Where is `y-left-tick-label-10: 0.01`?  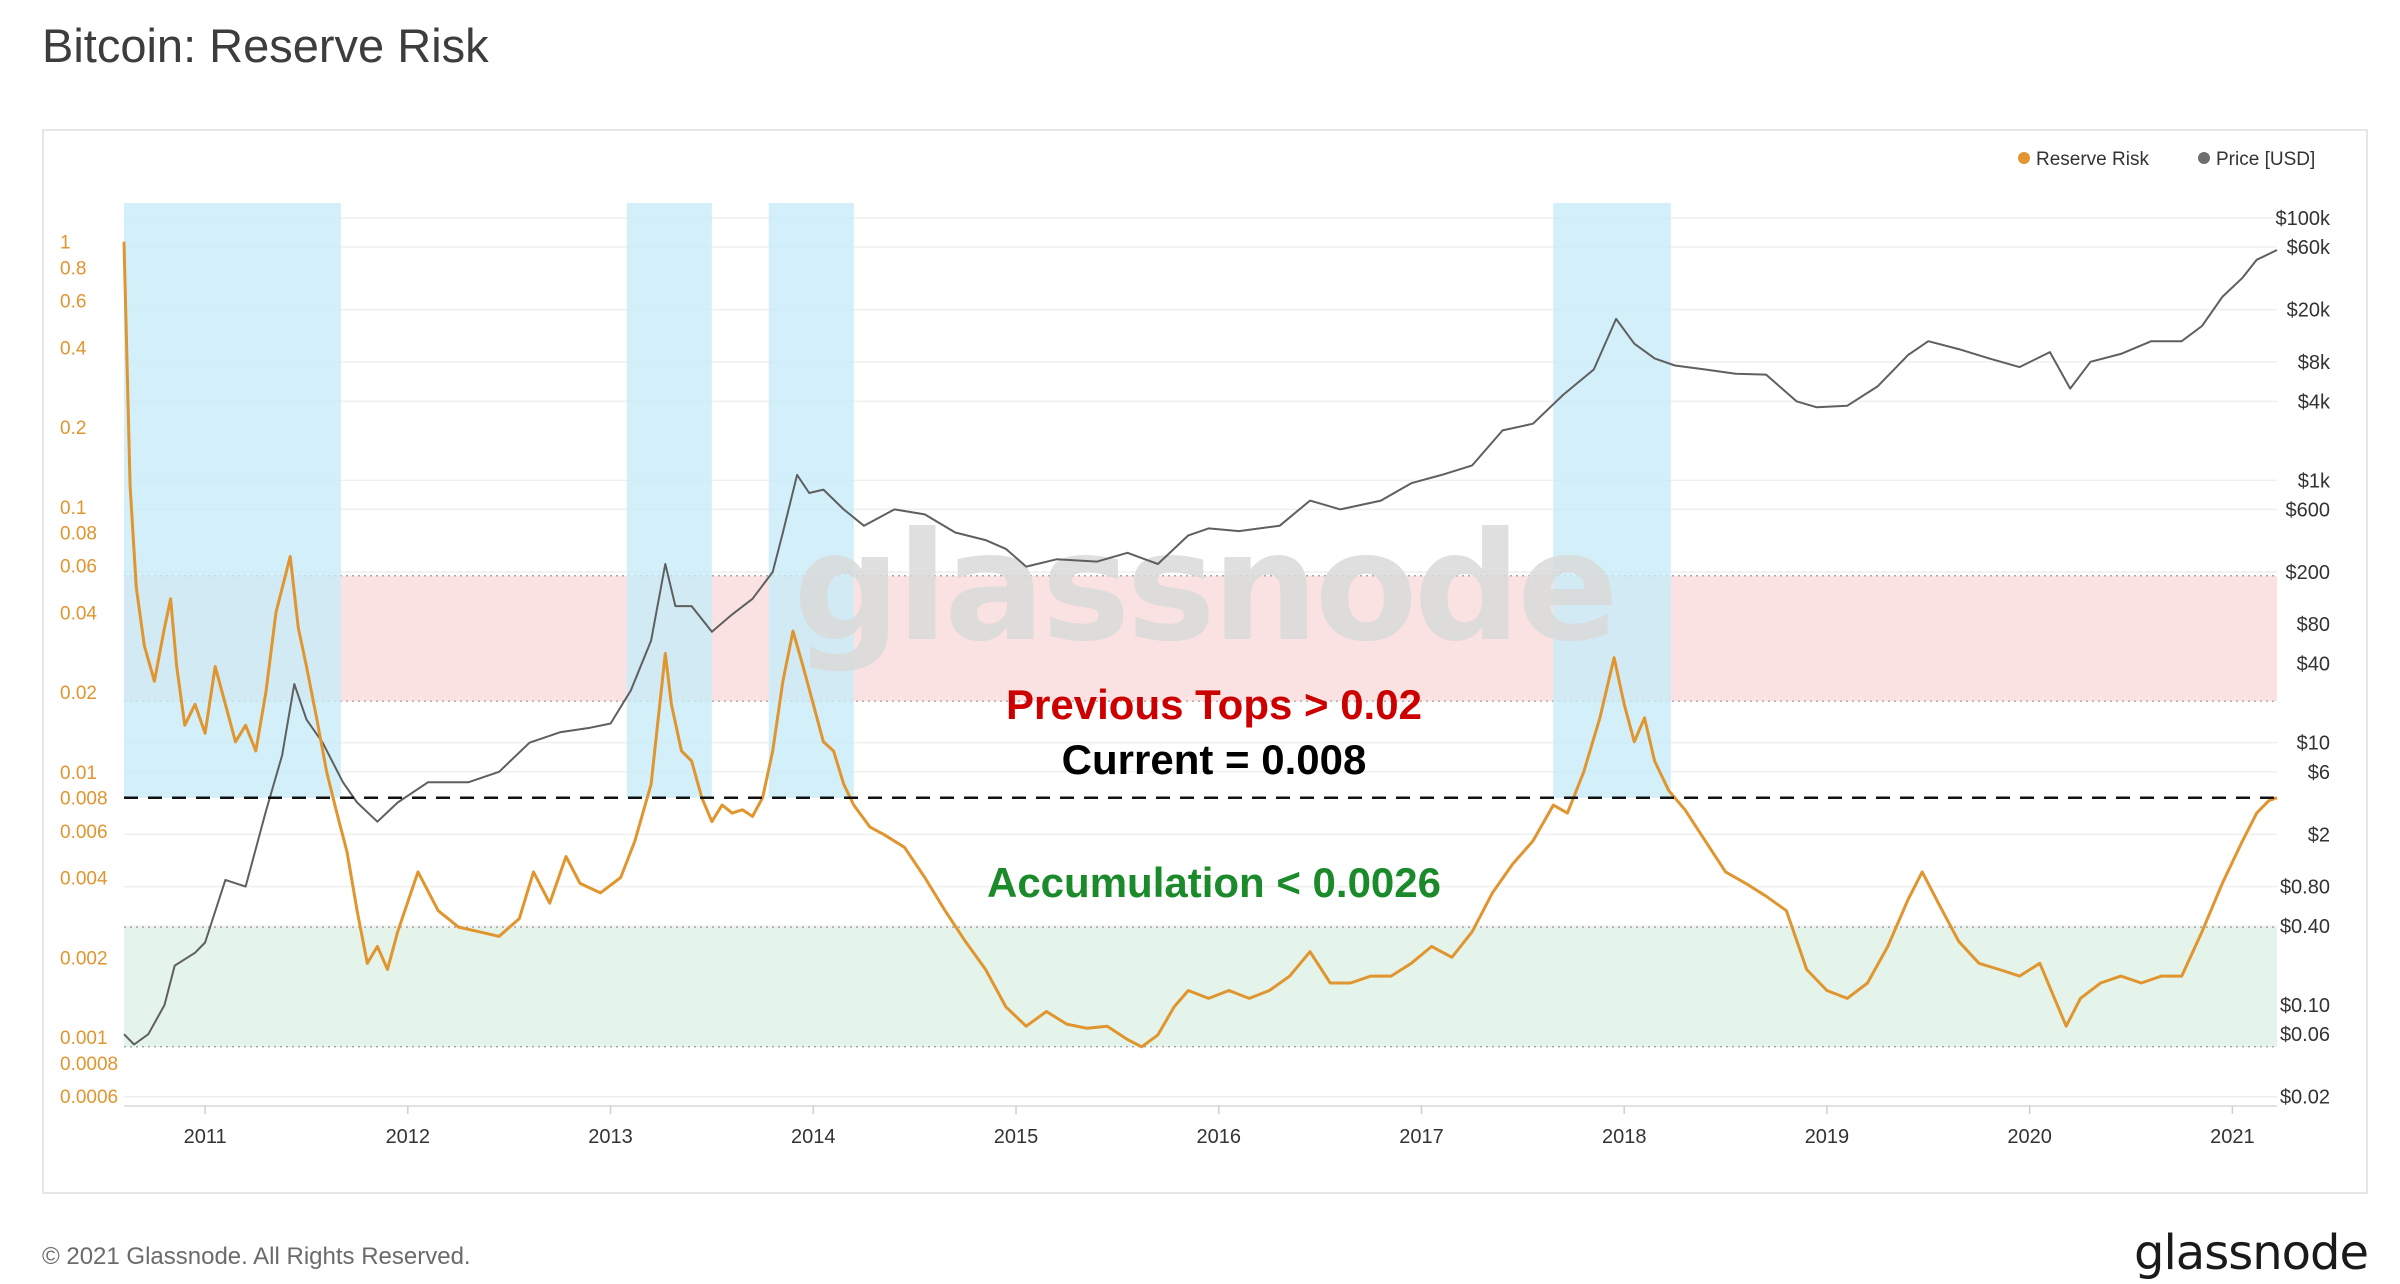
y-left-tick-label-10: 0.01 is located at coordinates (78, 773).